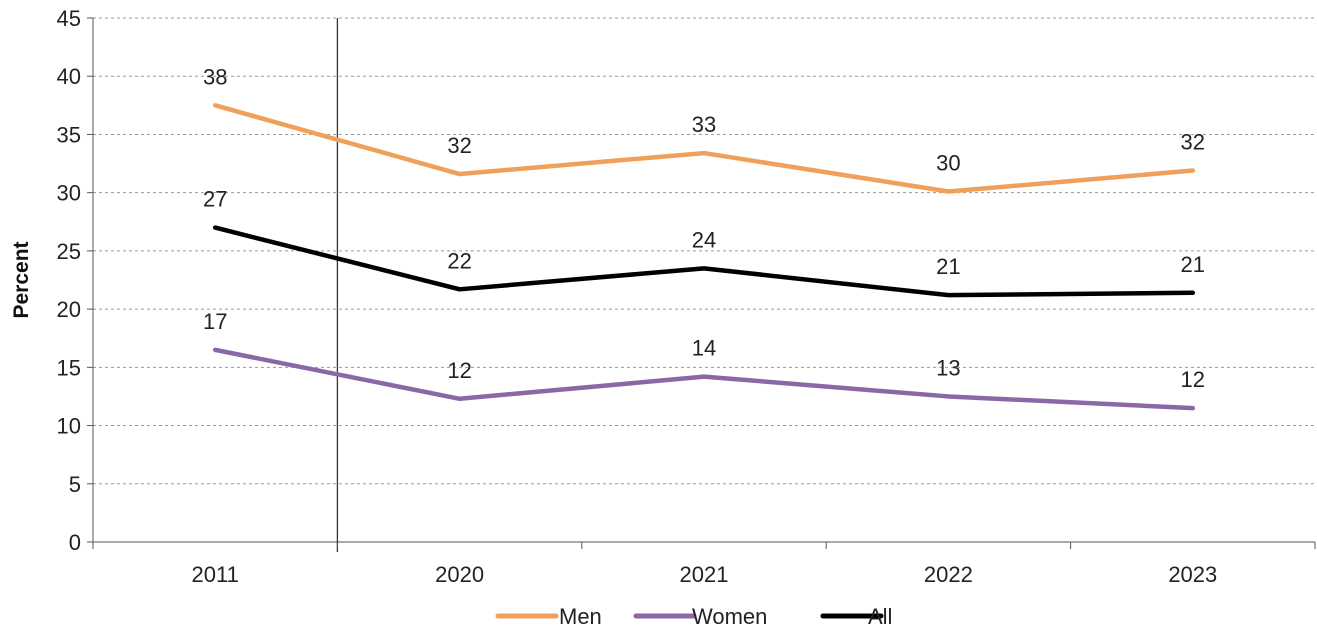  What do you see at coordinates (69, 18) in the screenshot?
I see `y-tick-label: 45` at bounding box center [69, 18].